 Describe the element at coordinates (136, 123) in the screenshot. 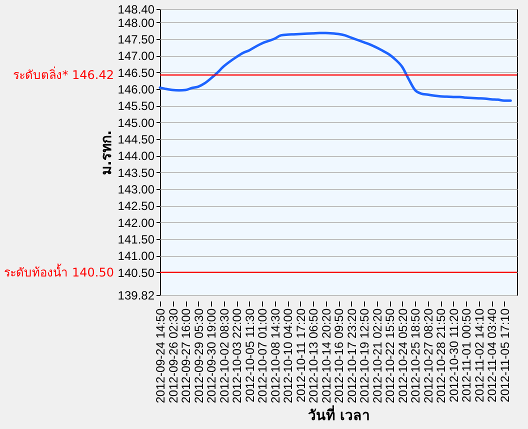

I see `y-tick-label: 145.00` at that location.